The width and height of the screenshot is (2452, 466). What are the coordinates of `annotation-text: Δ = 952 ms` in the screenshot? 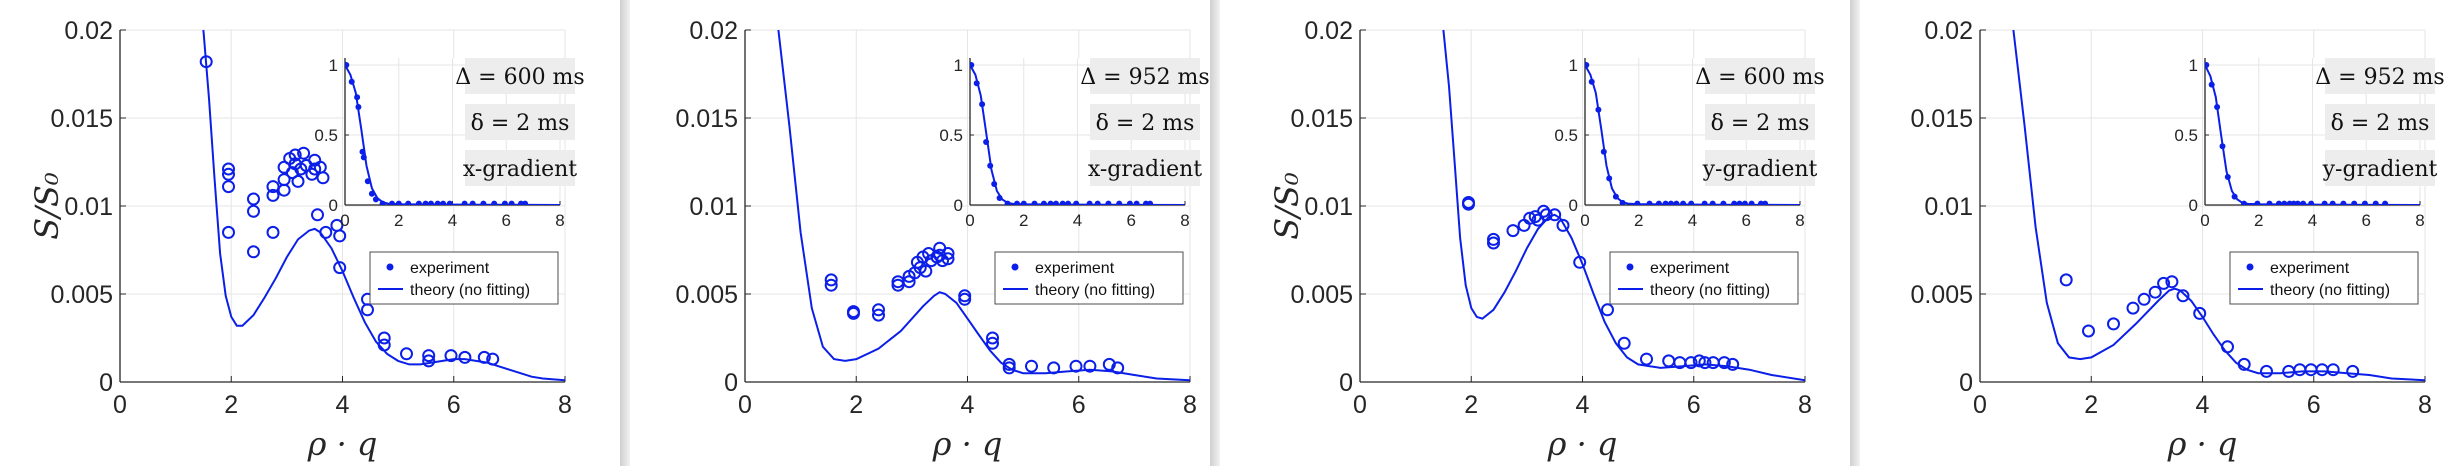 It's located at (1144, 77).